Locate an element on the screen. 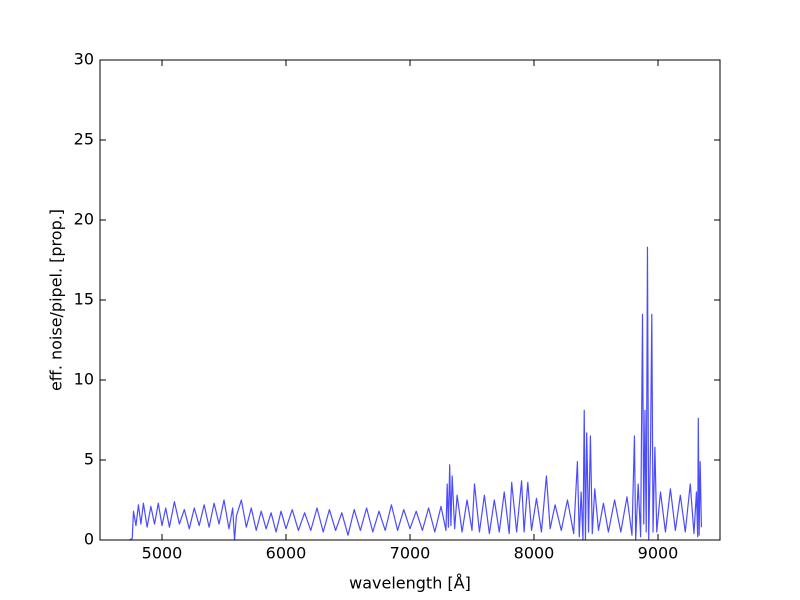 This screenshot has width=800, height=600. y-tick-label: 30 is located at coordinates (84, 59).